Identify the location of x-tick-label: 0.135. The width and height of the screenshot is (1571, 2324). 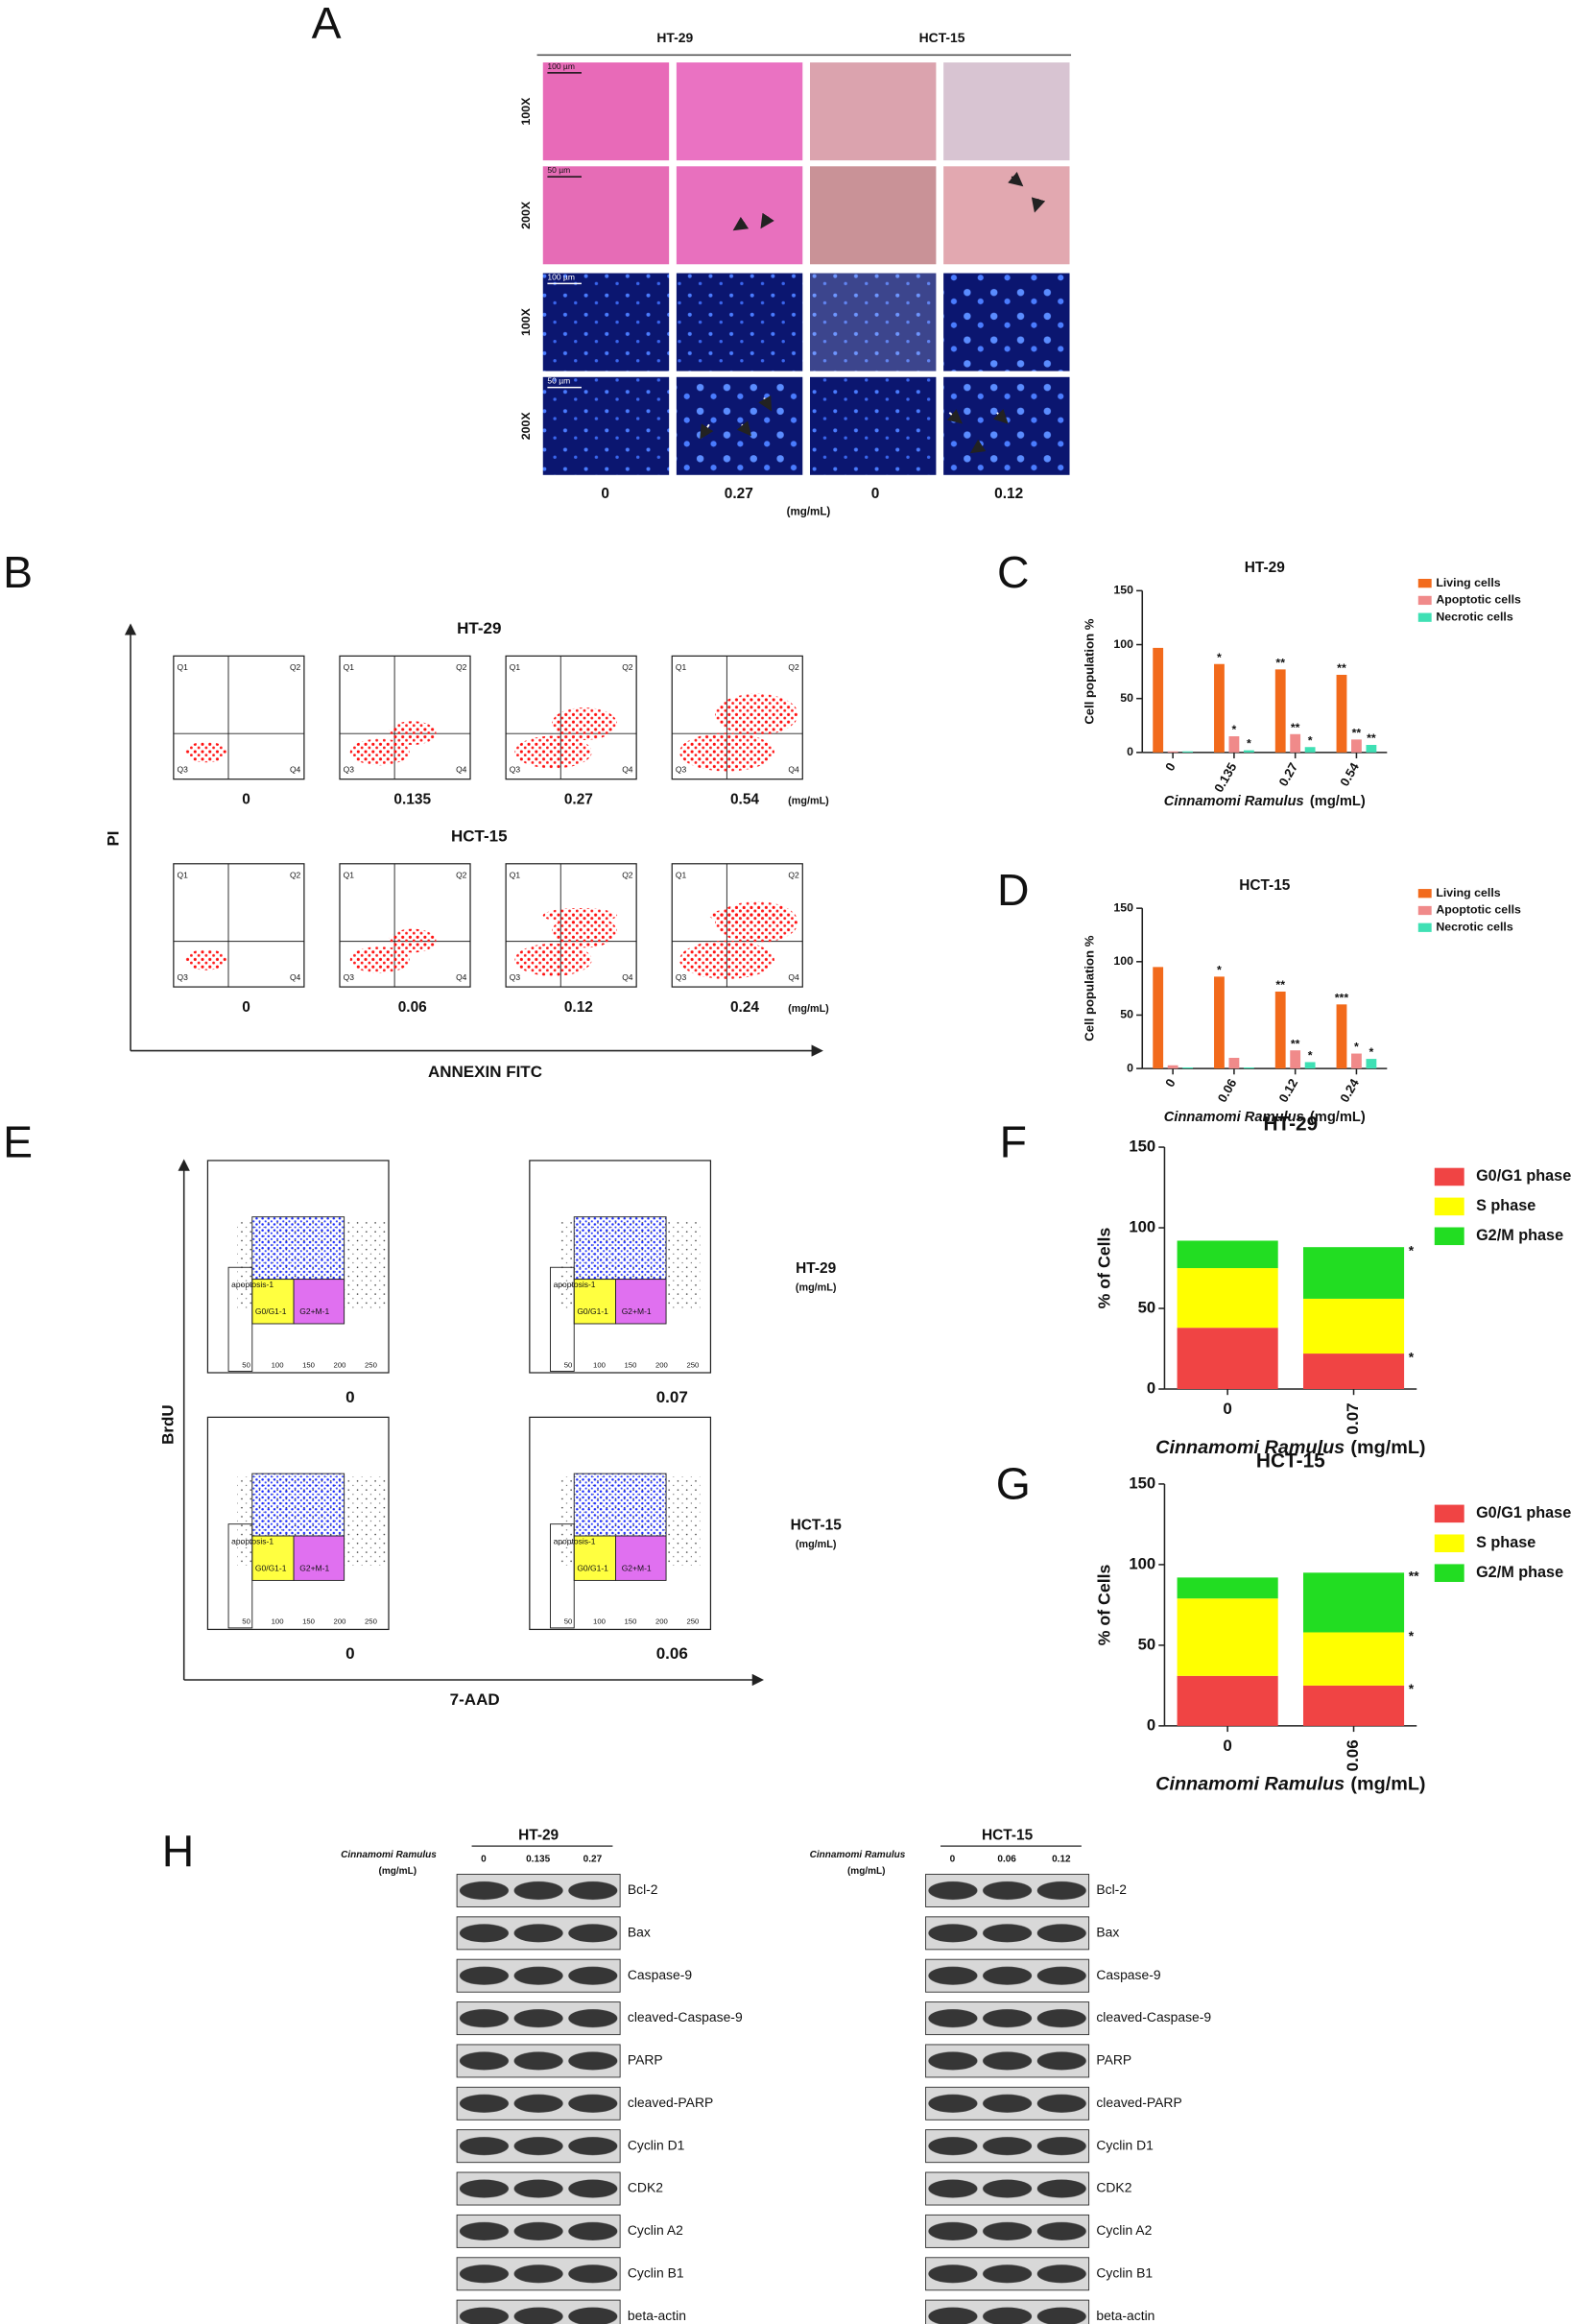
(1225, 777).